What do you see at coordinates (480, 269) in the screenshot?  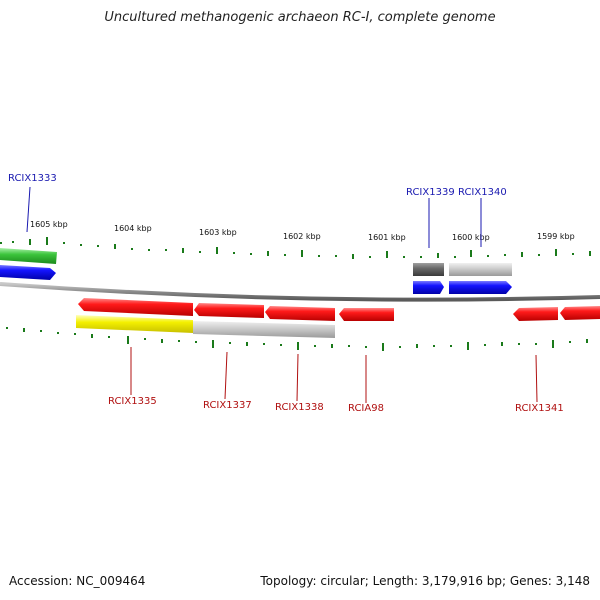 I see `gene-lightgray-right` at bounding box center [480, 269].